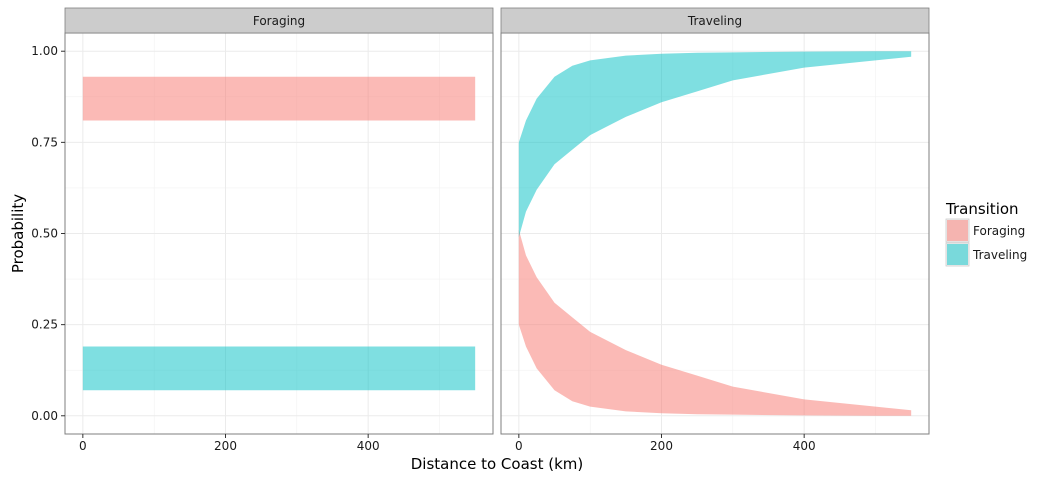  Describe the element at coordinates (18, 233) in the screenshot. I see `y-axis-title: Probability` at that location.